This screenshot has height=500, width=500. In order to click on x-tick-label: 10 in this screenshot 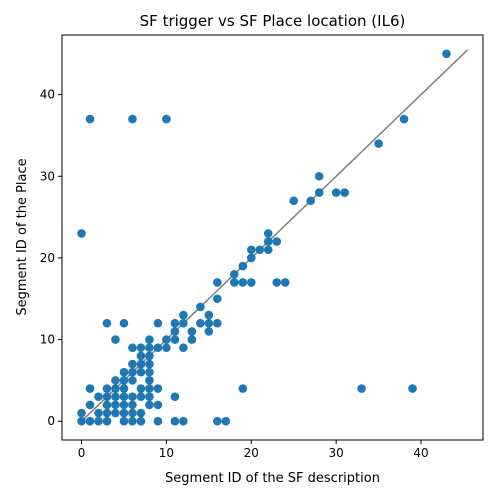, I will do `click(166, 453)`.